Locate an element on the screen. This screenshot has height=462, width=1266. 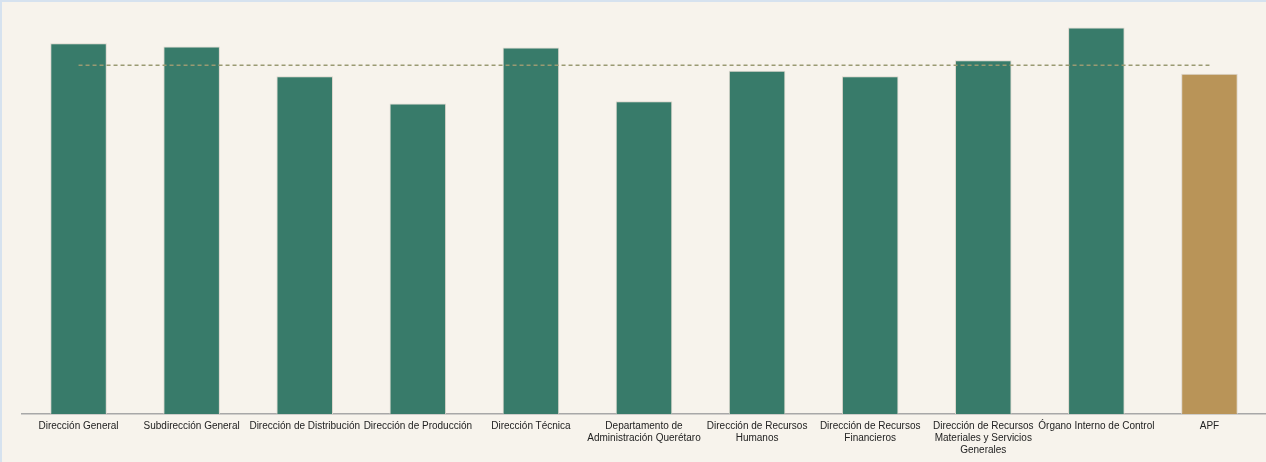
x-tick-label: Dirección General is located at coordinates (78, 425).